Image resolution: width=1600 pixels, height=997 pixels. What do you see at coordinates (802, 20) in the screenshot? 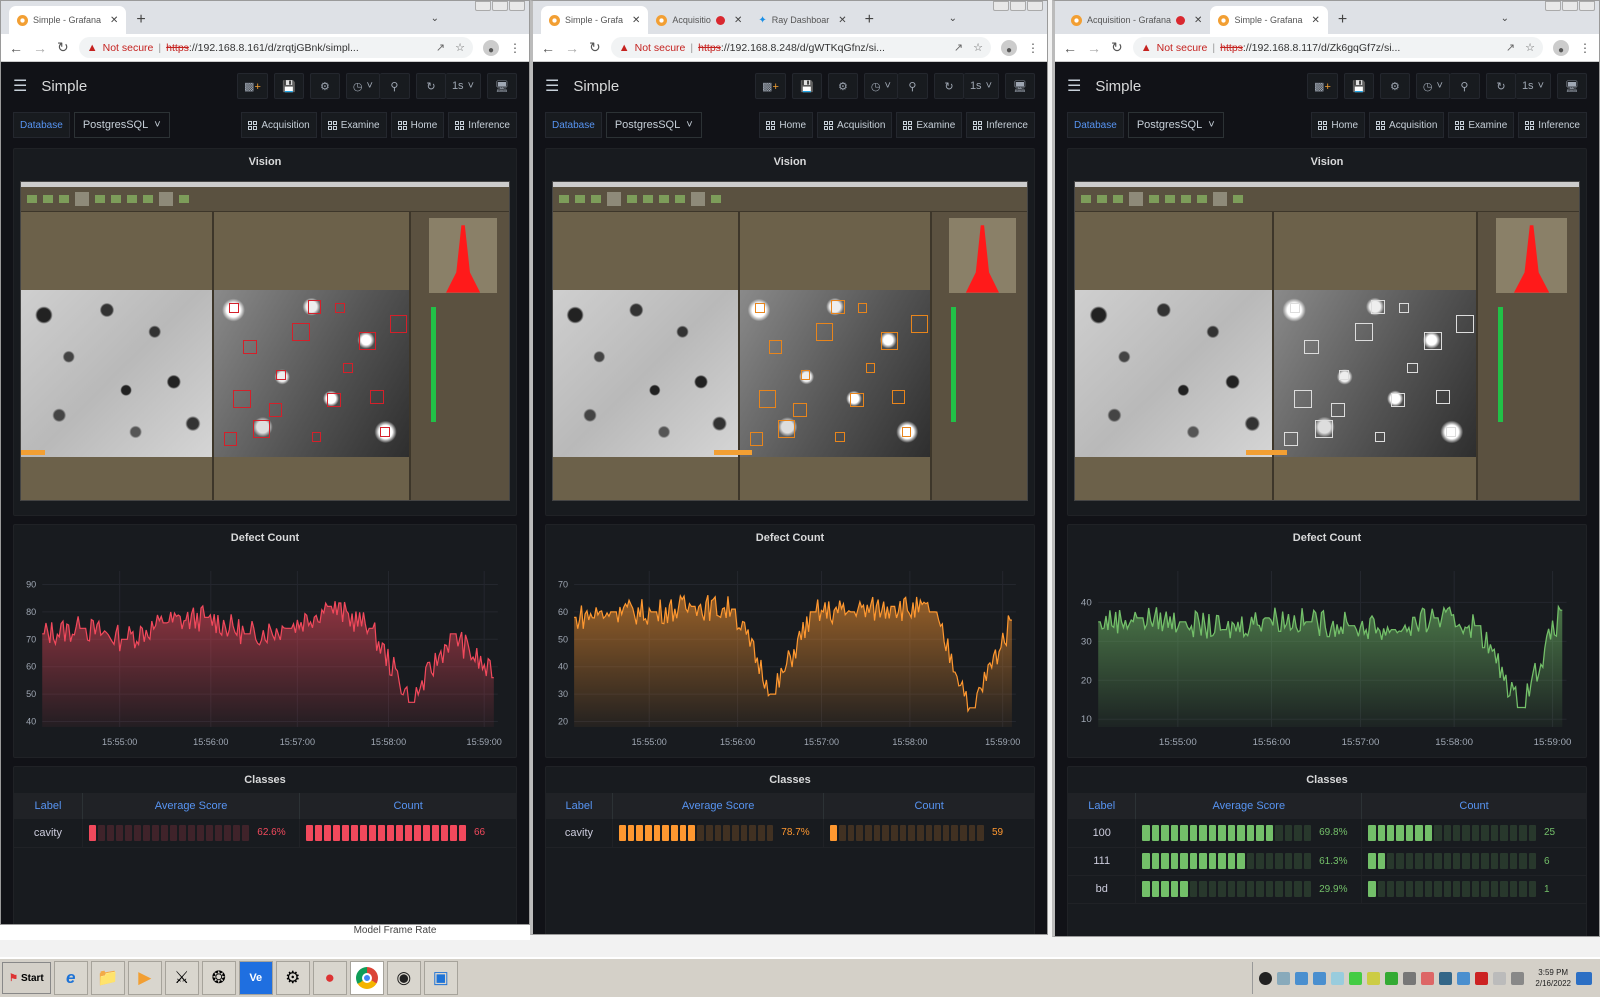
I see `browser-tab: ✦ Ray Dashboar ✕` at bounding box center [802, 20].